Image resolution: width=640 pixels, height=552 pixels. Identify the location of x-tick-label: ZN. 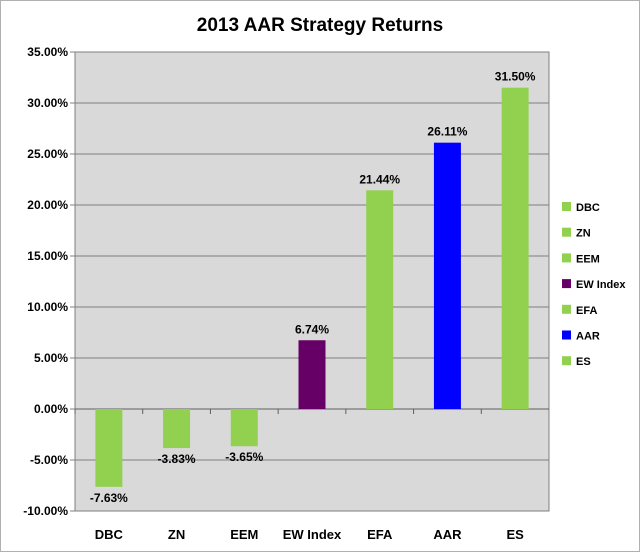
(176, 534).